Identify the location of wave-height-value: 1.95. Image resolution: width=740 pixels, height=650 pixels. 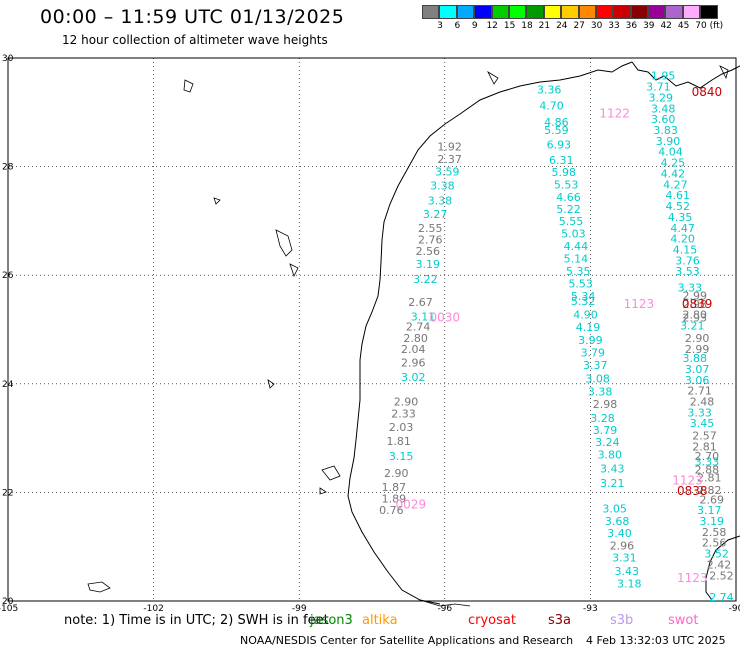
(663, 76).